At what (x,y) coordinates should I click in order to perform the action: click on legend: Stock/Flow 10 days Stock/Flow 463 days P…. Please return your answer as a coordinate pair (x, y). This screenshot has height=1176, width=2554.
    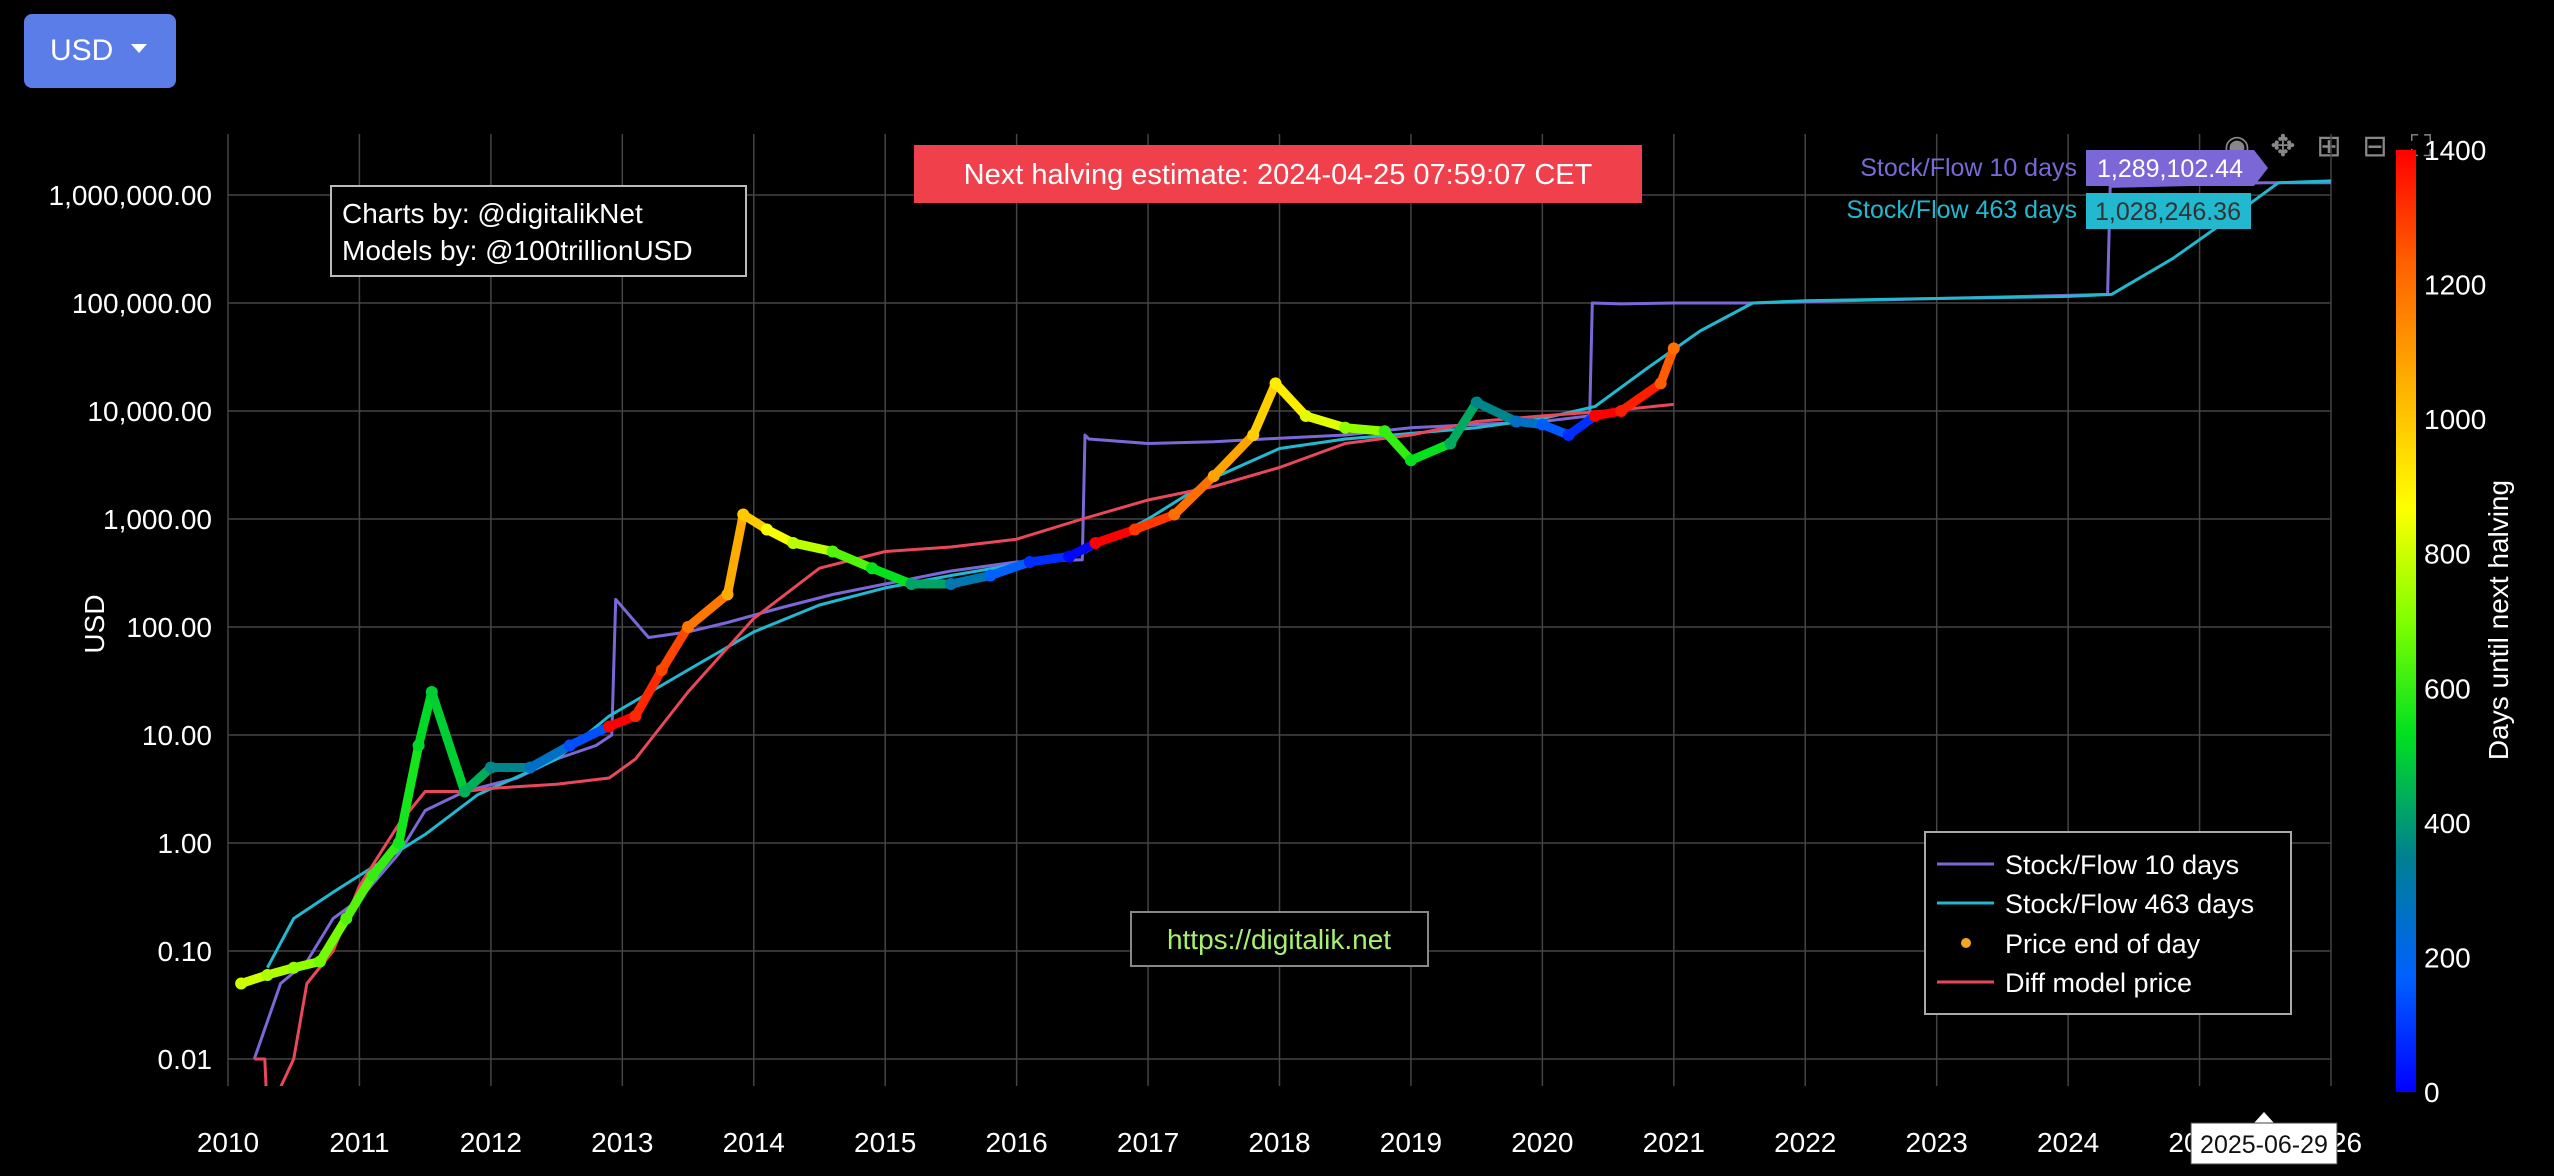
    Looking at the image, I should click on (2108, 923).